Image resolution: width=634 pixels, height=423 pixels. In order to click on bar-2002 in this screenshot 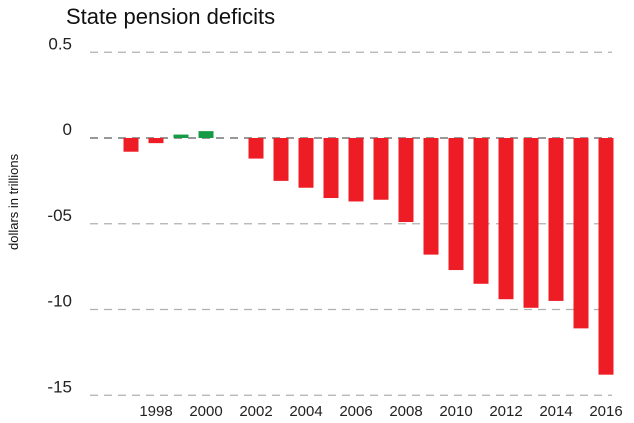, I will do `click(256, 148)`.